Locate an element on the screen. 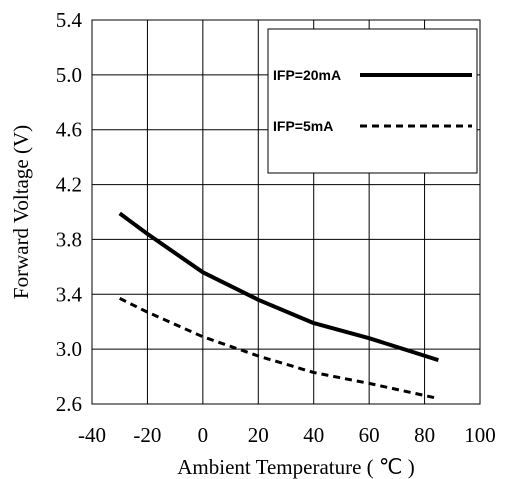 The width and height of the screenshot is (507, 479). x-tick-label: 60 is located at coordinates (369, 435).